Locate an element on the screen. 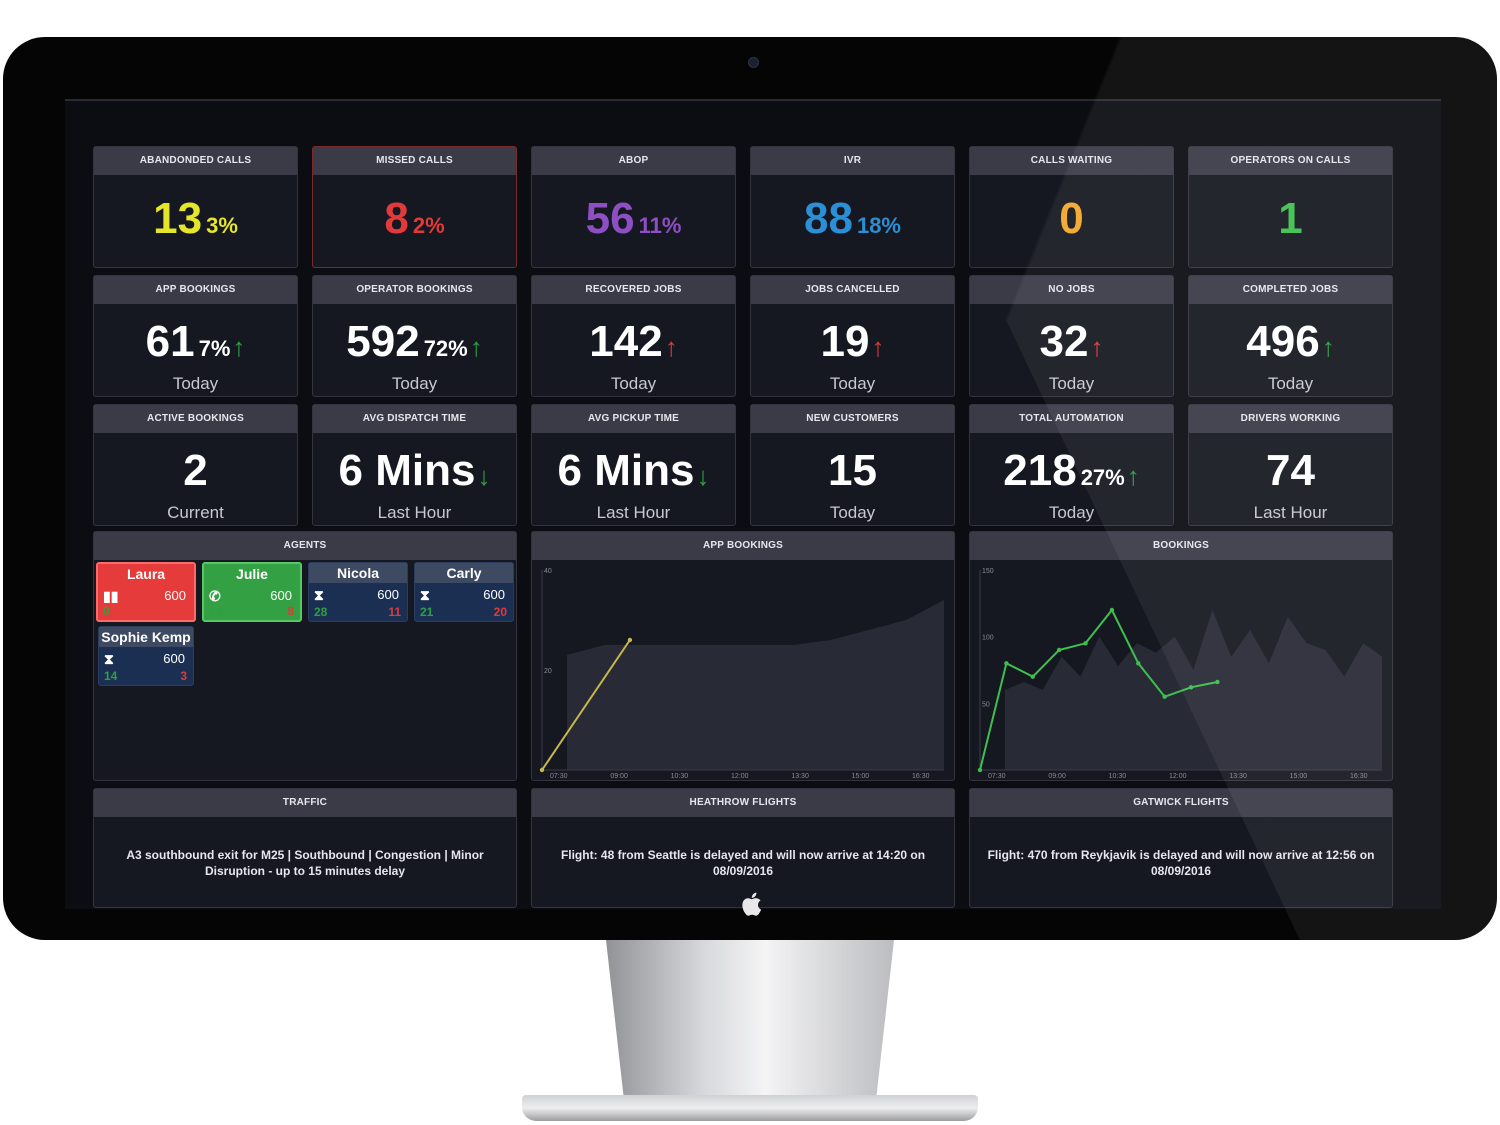  phone-icon: ✆ is located at coordinates (215, 596).